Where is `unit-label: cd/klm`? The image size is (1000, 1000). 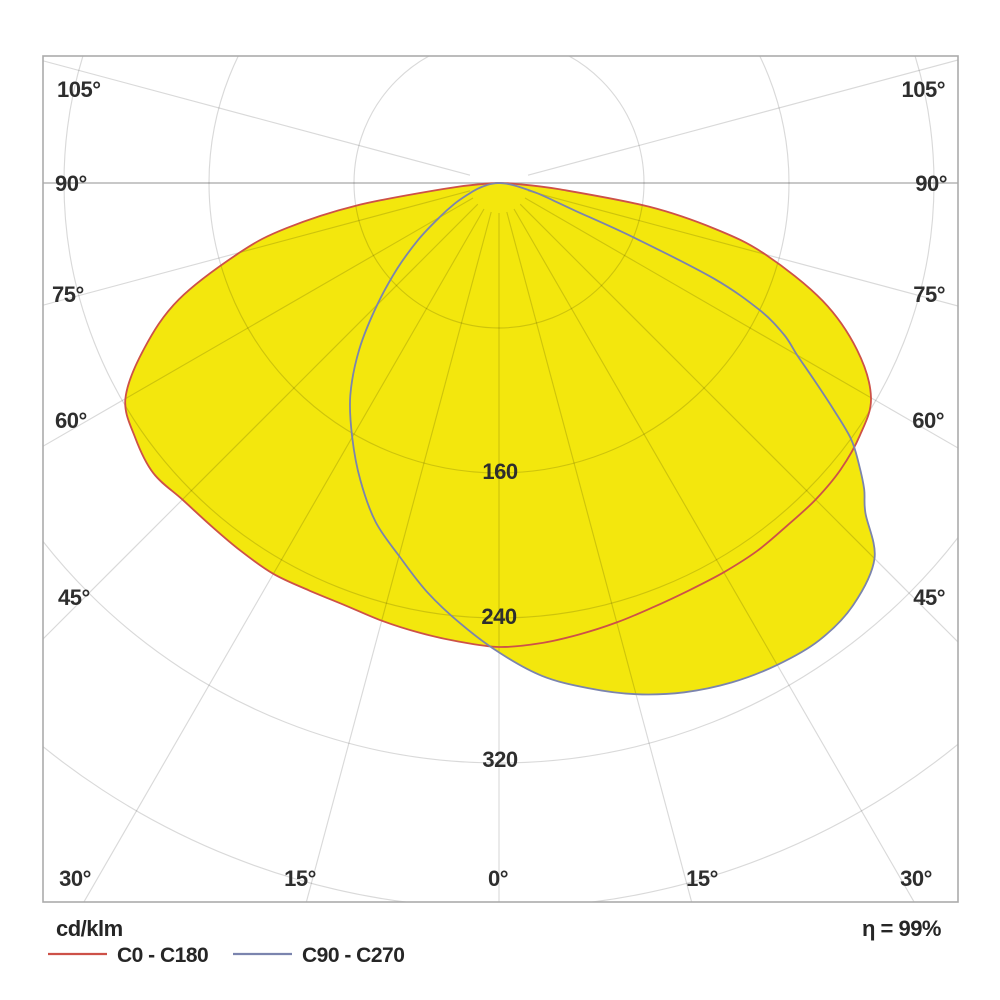
unit-label: cd/klm is located at coordinates (89, 928).